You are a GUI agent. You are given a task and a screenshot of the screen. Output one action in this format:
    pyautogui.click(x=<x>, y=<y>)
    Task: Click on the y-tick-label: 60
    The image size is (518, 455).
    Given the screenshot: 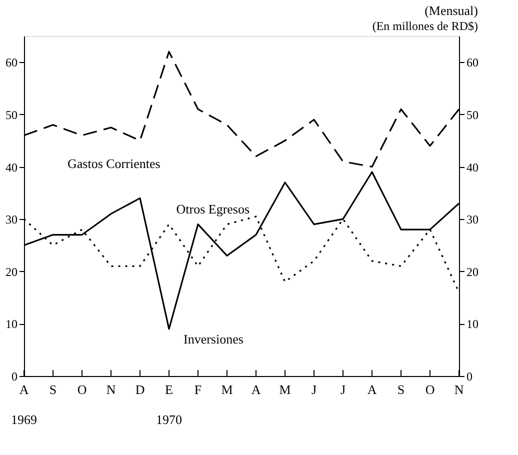 What is the action you would take?
    pyautogui.click(x=12, y=63)
    